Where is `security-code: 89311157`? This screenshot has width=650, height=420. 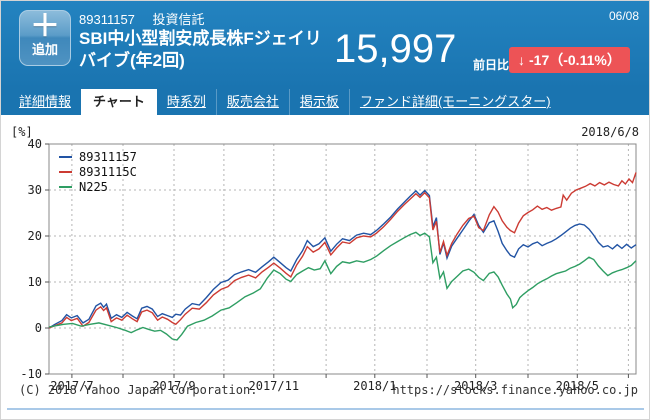 security-code: 89311157 is located at coordinates (107, 19).